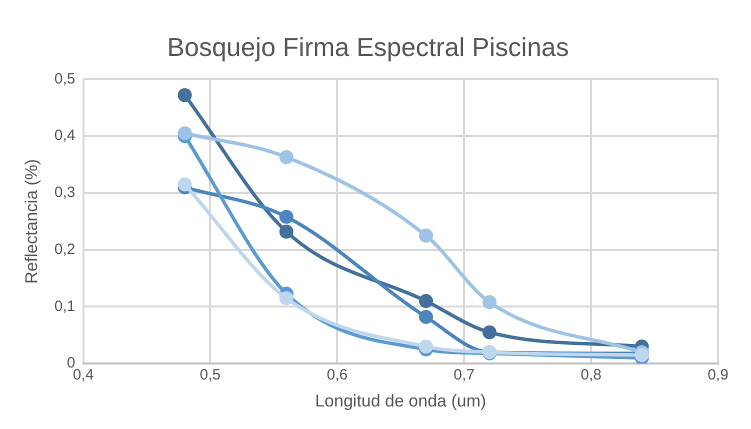 This screenshot has width=751, height=429. I want to click on x-tick-label: 0,5, so click(210, 375).